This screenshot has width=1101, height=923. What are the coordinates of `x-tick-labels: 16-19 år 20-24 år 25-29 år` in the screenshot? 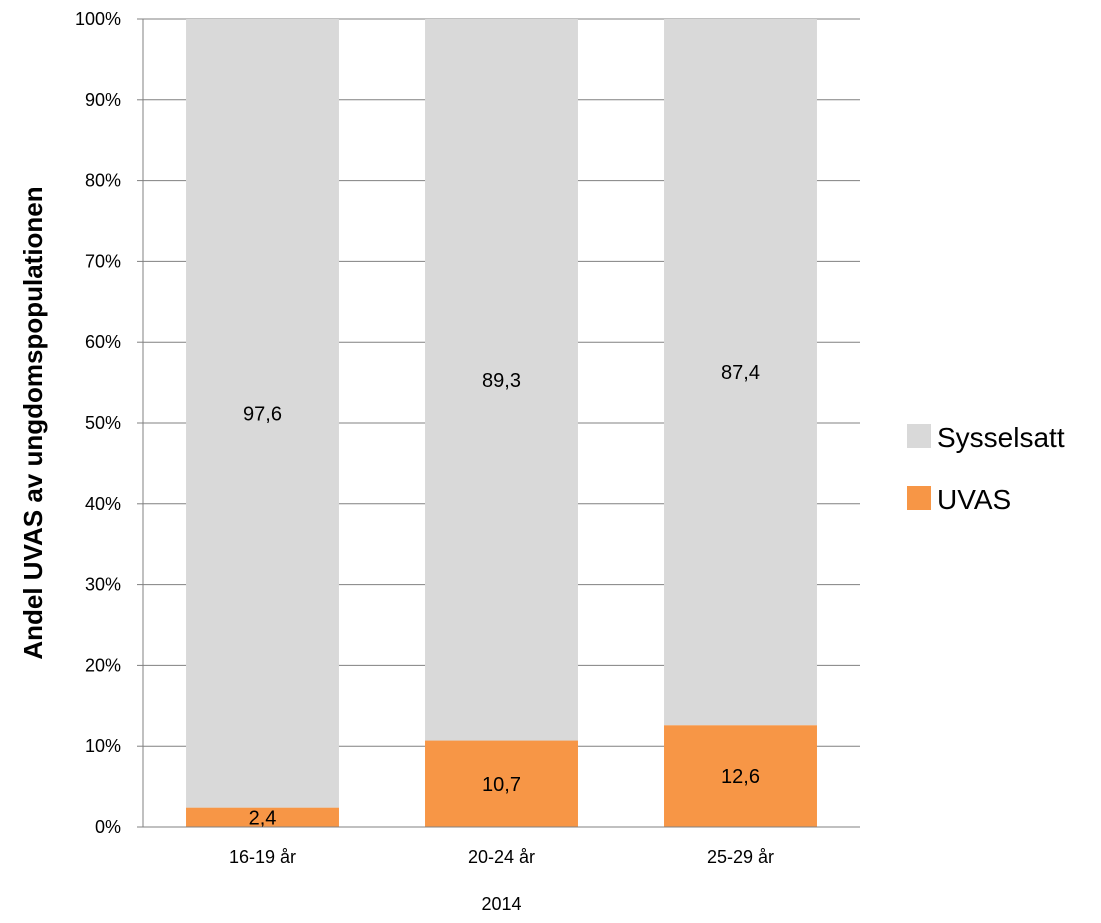 It's located at (501, 857).